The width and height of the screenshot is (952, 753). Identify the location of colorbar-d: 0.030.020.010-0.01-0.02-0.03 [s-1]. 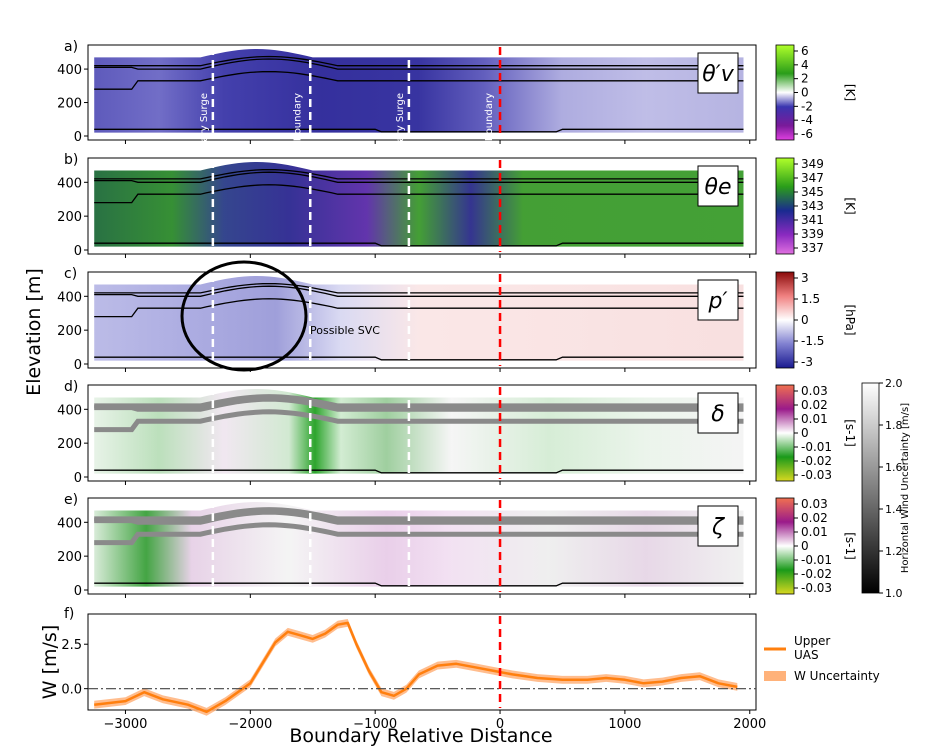
(816, 433).